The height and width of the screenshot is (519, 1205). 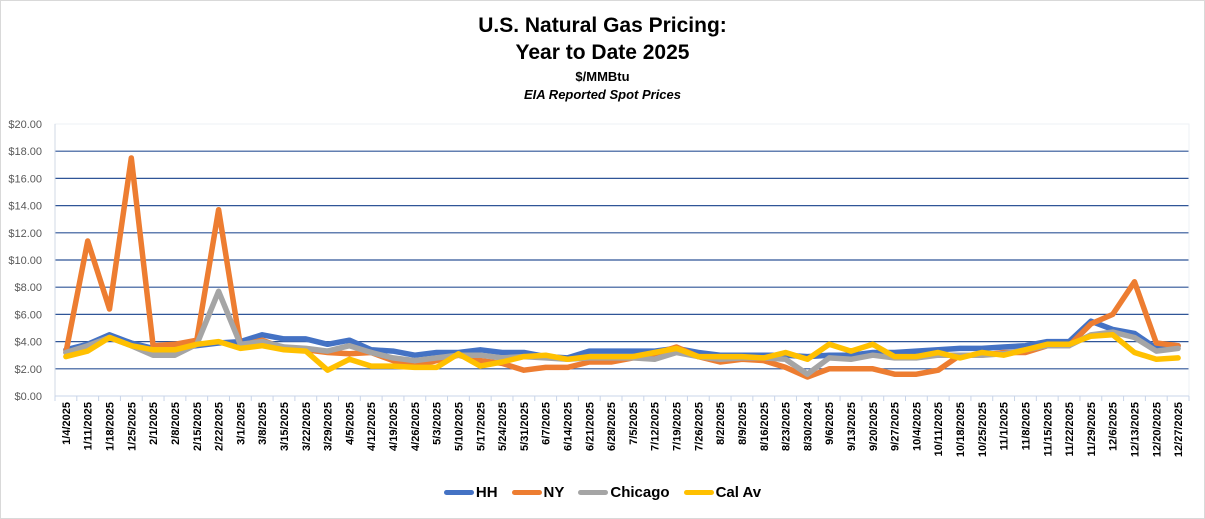 I want to click on x-tick-label: 8/9/2025, so click(x=743, y=423).